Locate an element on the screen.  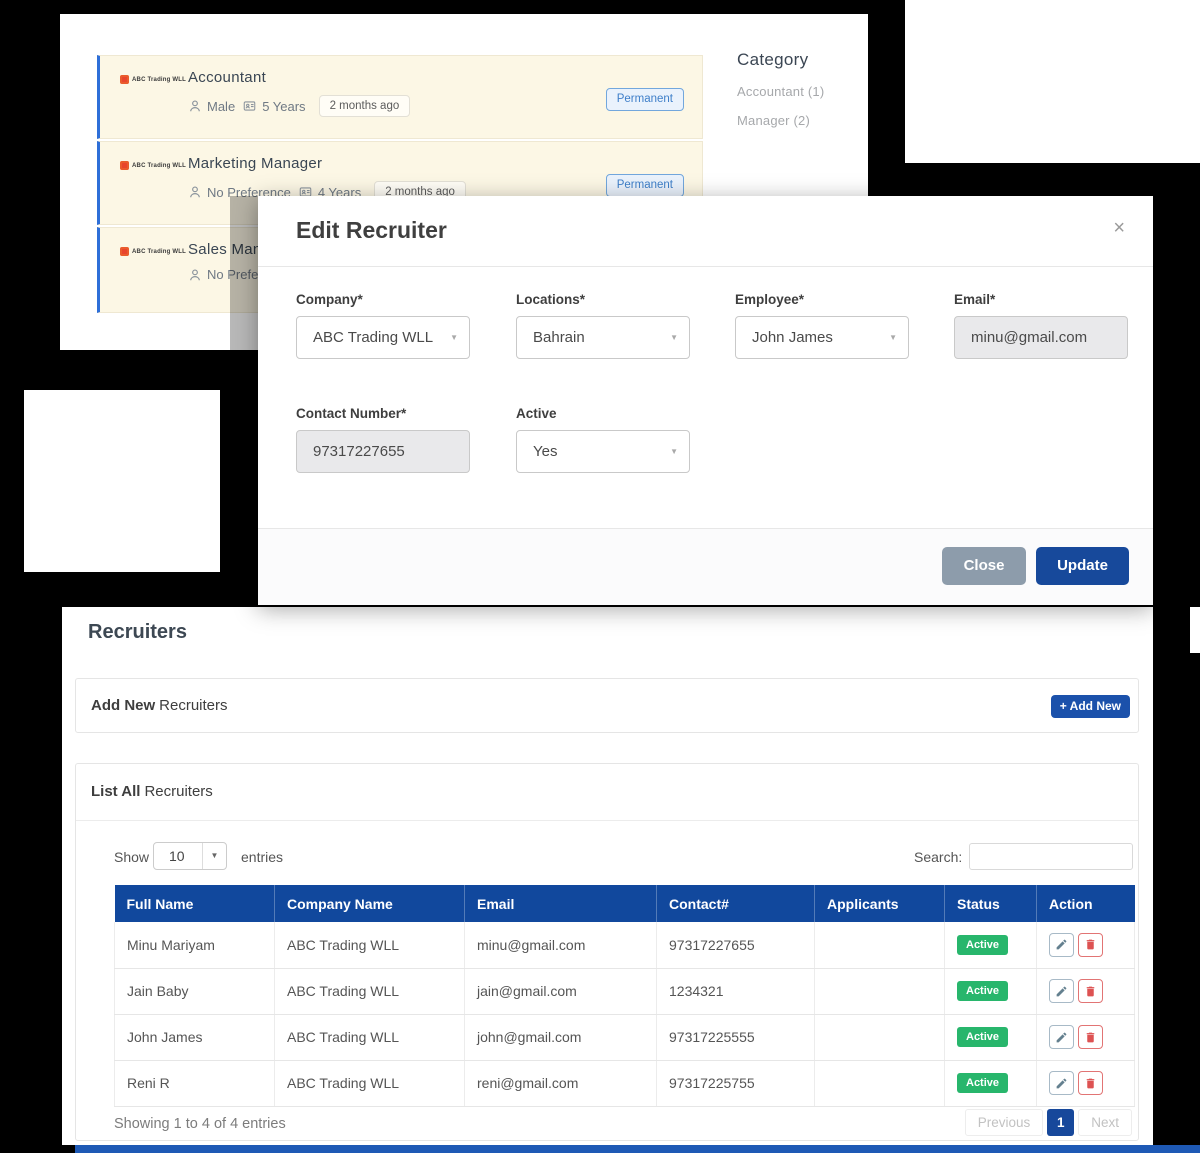
contact-number-value: 97317227655 is located at coordinates (359, 451).